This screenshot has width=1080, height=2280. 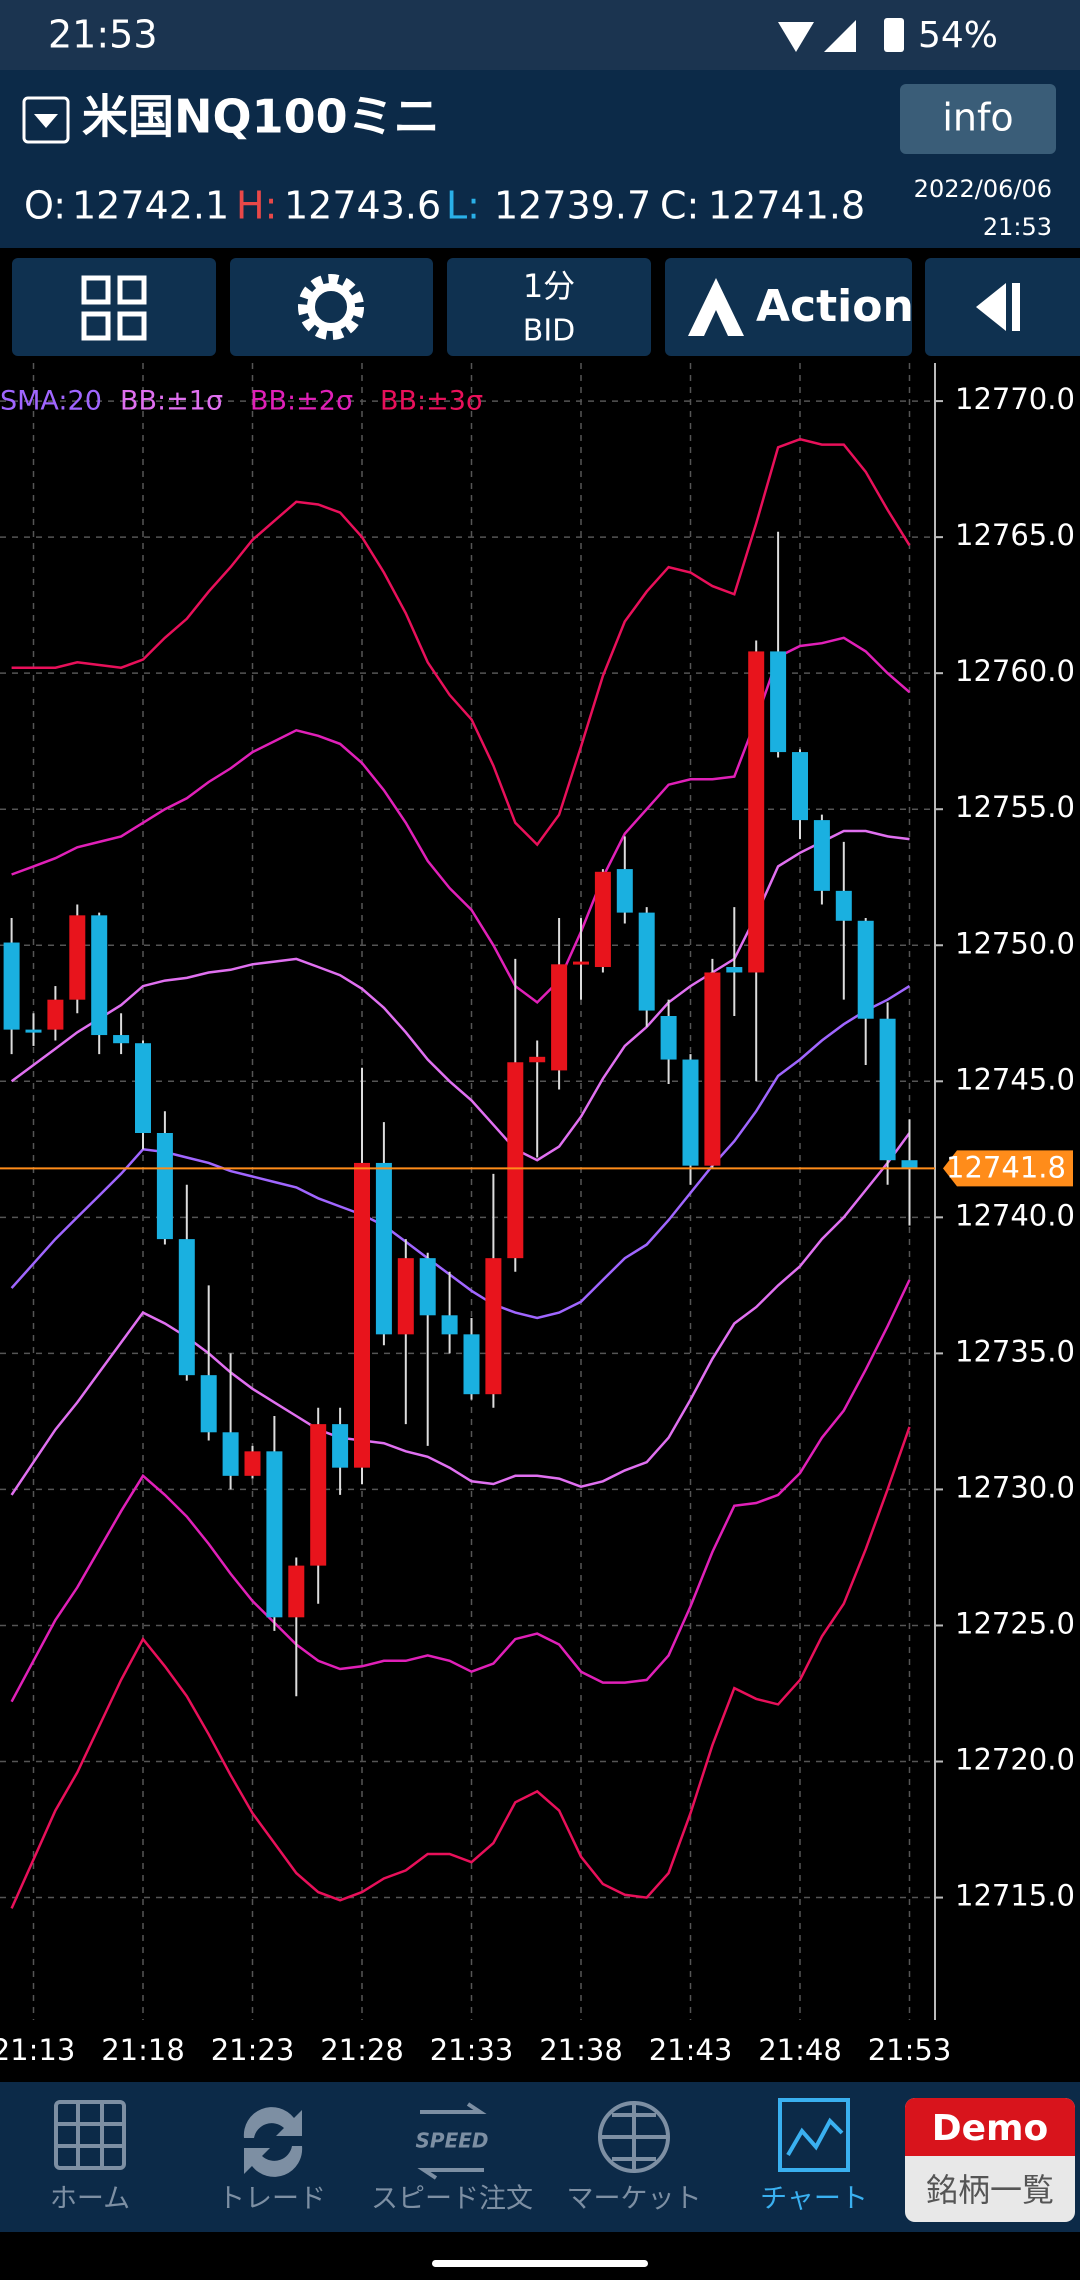 What do you see at coordinates (990, 2190) in the screenshot?
I see `demo-sub-label: 銘柄一覧` at bounding box center [990, 2190].